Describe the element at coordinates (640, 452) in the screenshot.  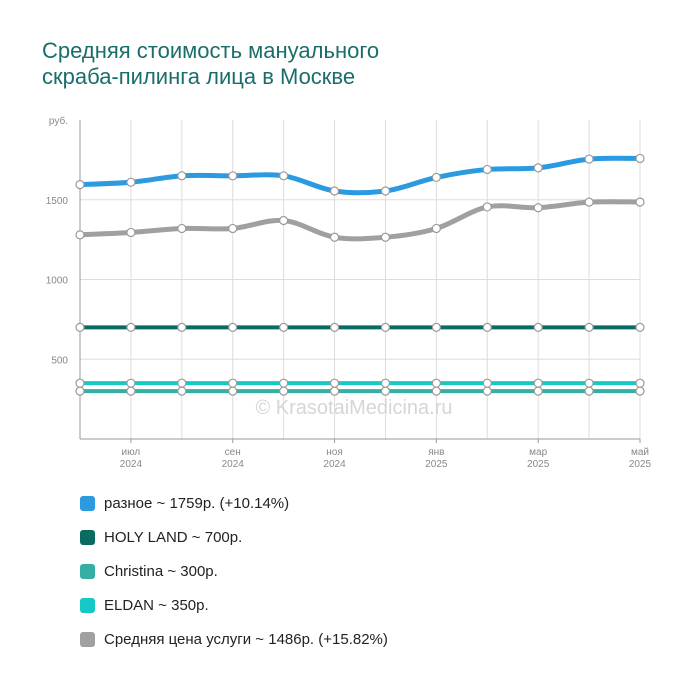
I see `x-tick-label-month: май` at that location.